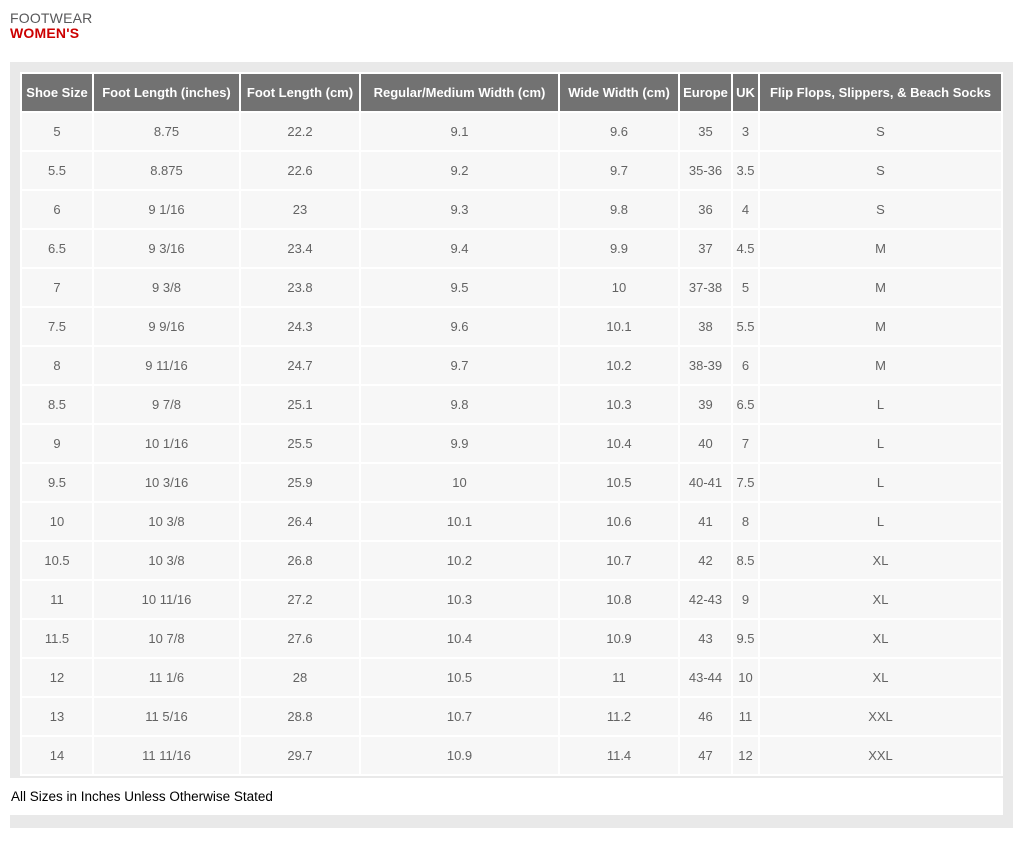 The height and width of the screenshot is (842, 1024). I want to click on table-row: 9.5 10 3/16 25.9 10 10.5 40-41 7.5 L, so click(511, 482).